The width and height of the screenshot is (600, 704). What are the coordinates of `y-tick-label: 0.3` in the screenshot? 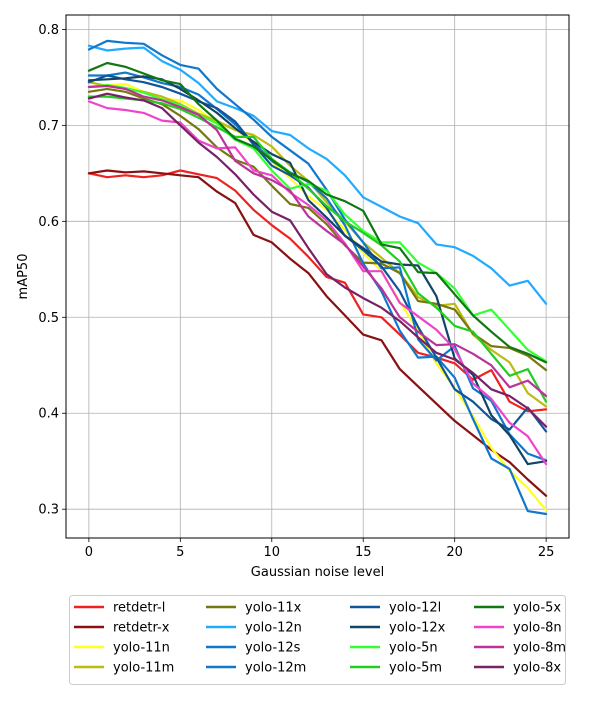 It's located at (48, 510).